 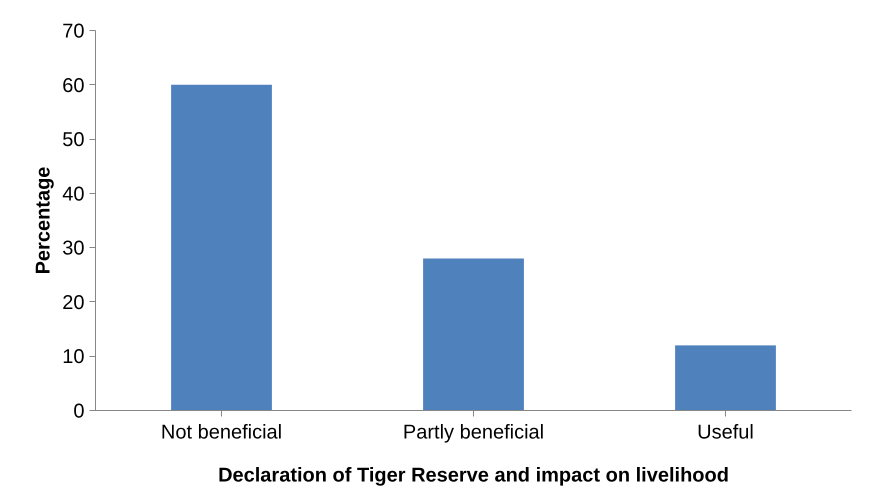 I want to click on y-axis-title: Percentage, so click(x=43, y=220).